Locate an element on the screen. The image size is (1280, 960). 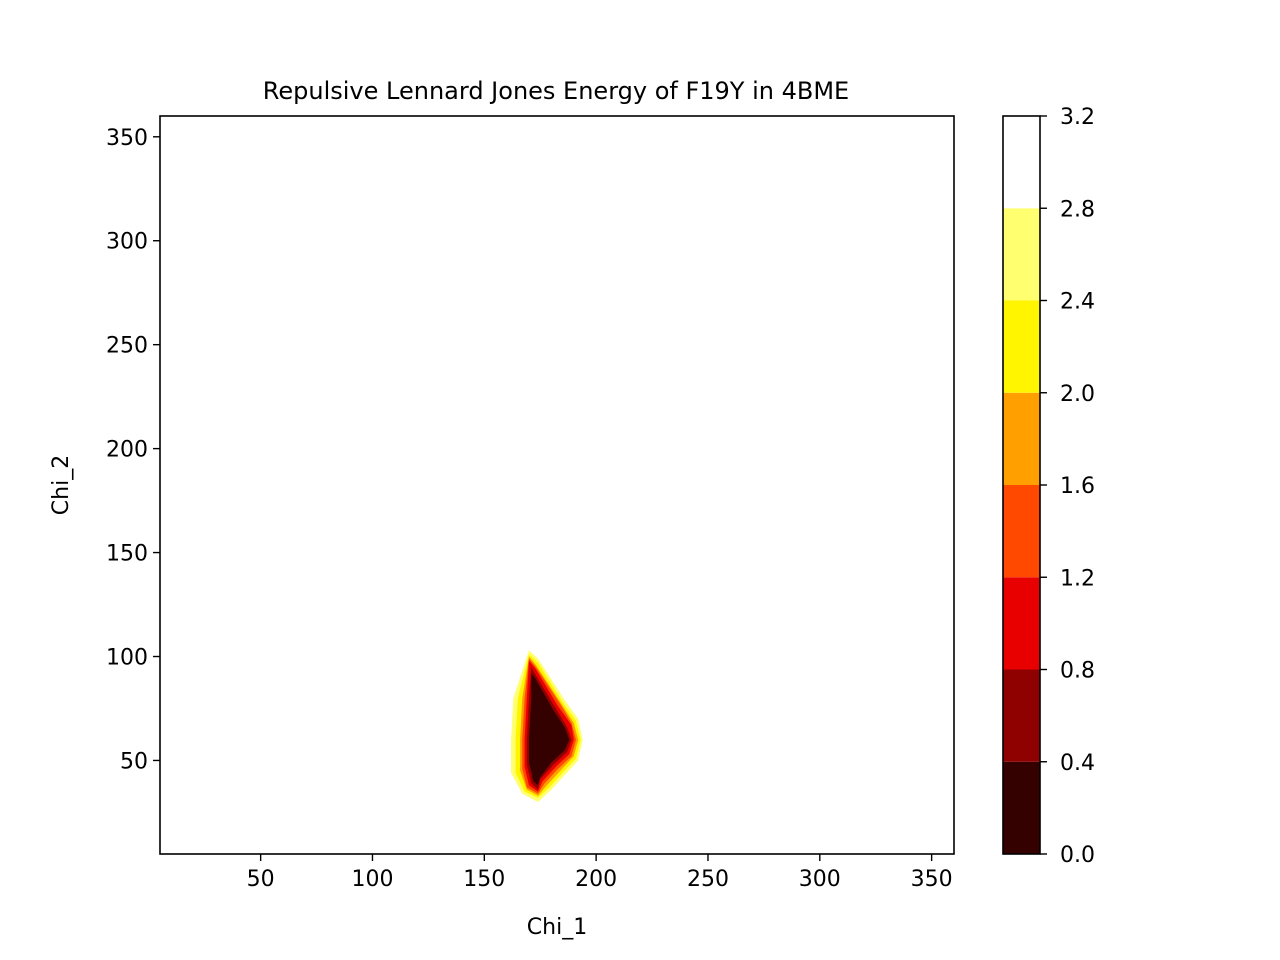
x-tick-label: 200 is located at coordinates (596, 879).